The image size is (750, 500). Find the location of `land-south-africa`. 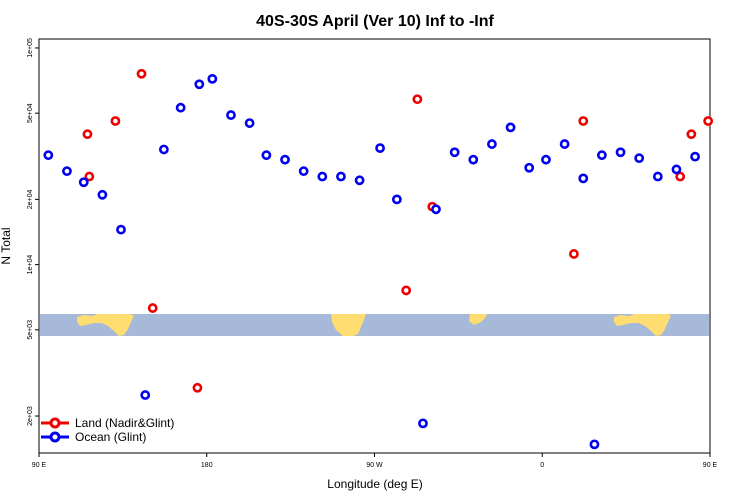

land-south-africa is located at coordinates (478, 319).